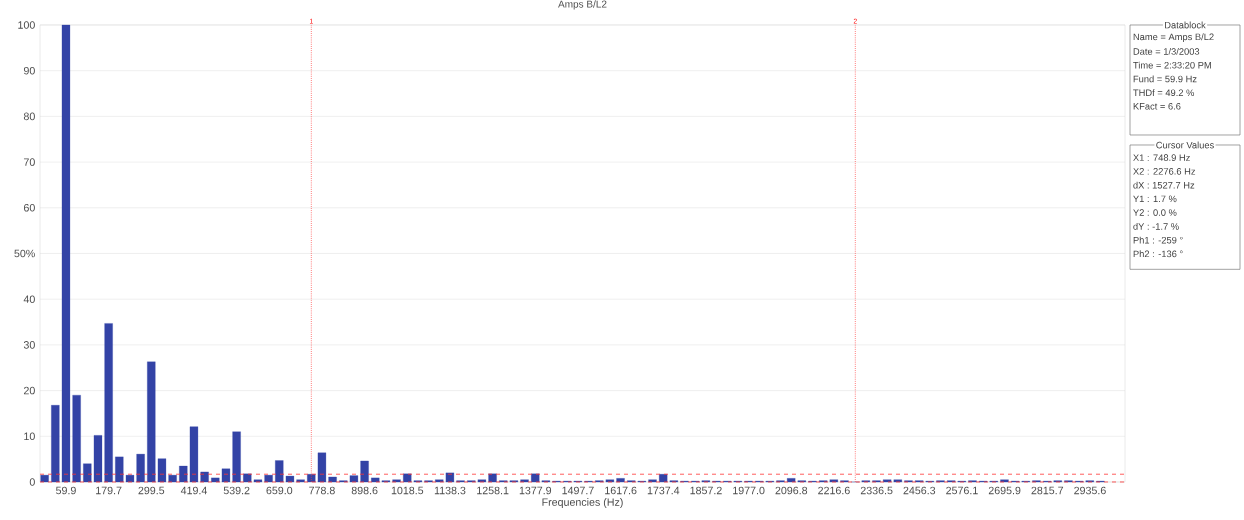 The height and width of the screenshot is (520, 1244). I want to click on text: X2 : 2276.6 Hz, so click(1164, 171).